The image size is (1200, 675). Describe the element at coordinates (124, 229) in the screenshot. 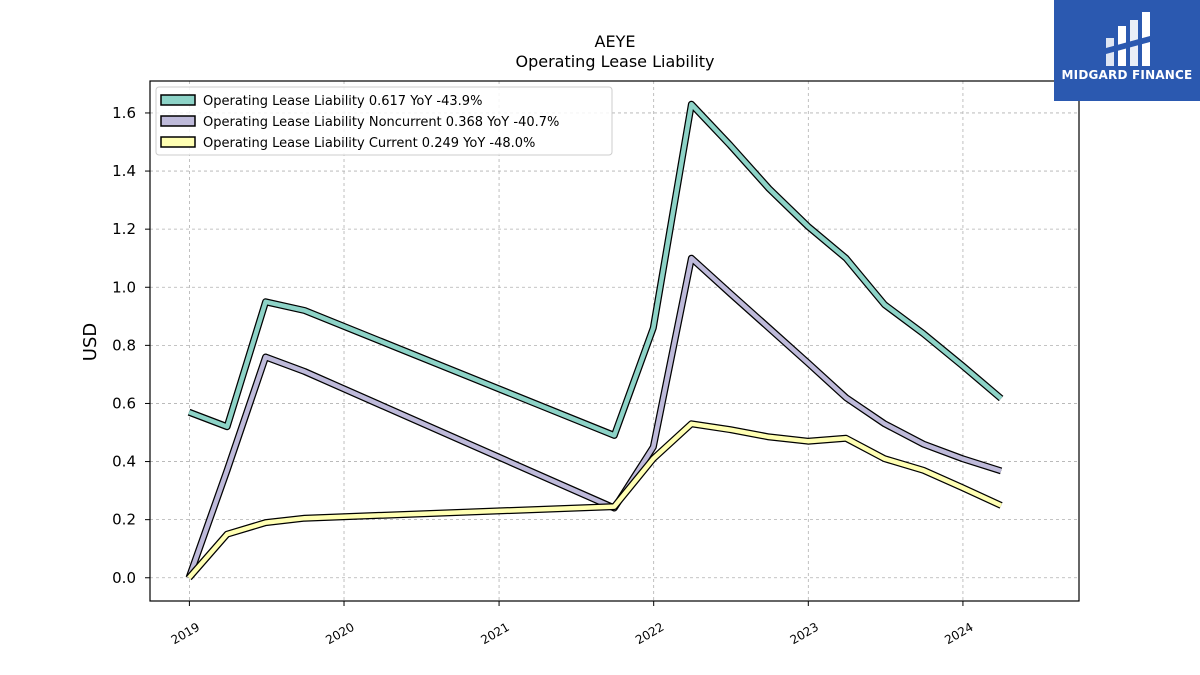

I see `y-tick-label: 1.2` at that location.